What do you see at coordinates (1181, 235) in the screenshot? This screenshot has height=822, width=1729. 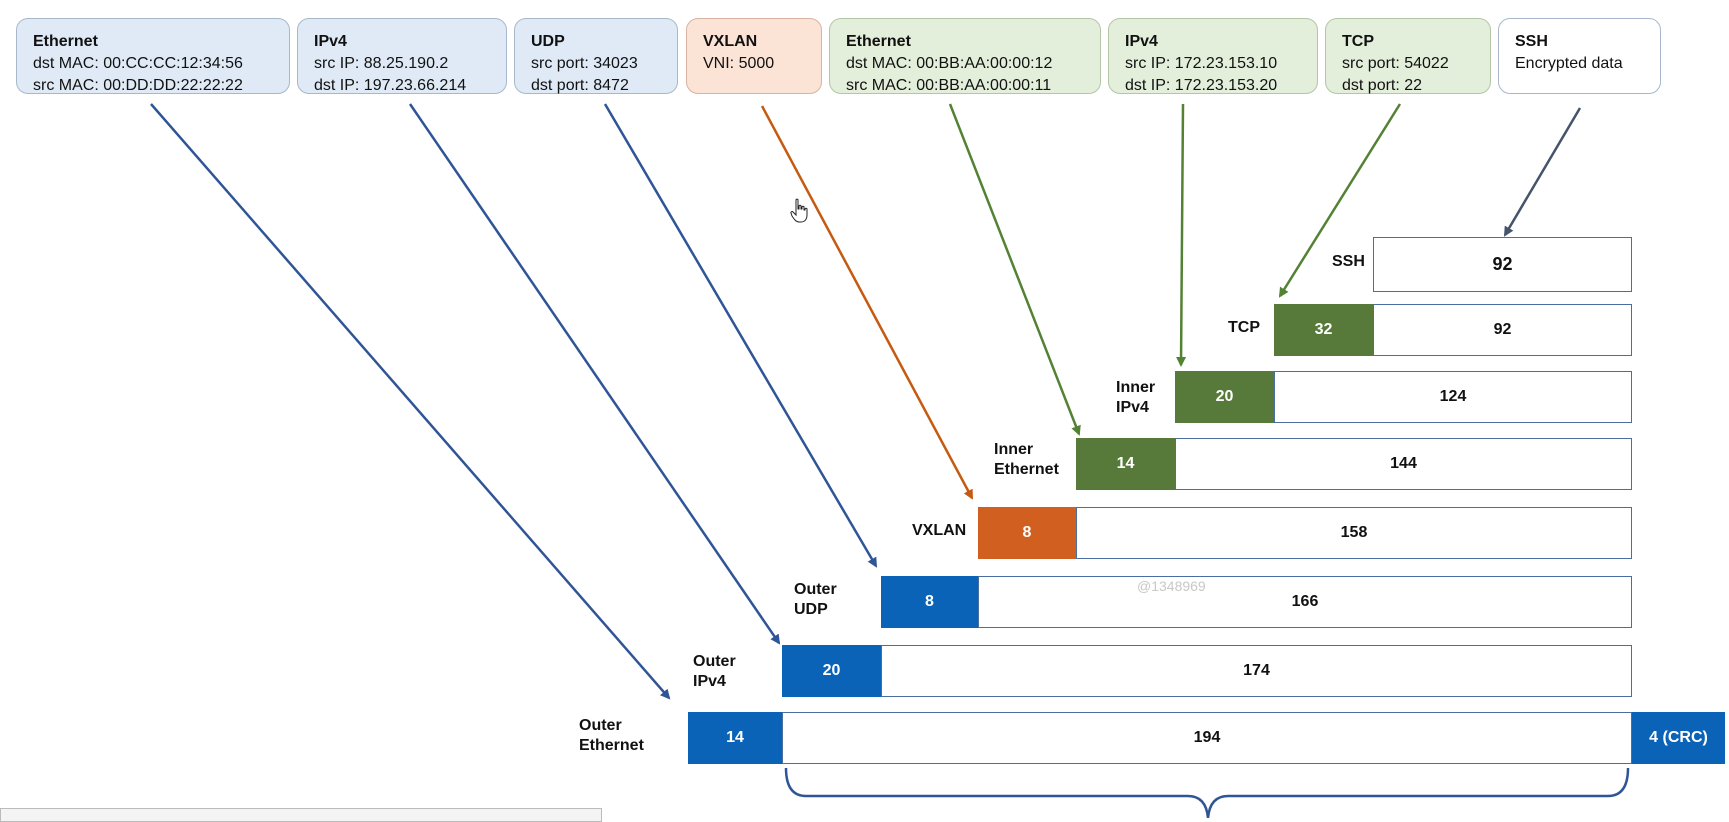 I see `arrow-inner-ipv4` at bounding box center [1181, 235].